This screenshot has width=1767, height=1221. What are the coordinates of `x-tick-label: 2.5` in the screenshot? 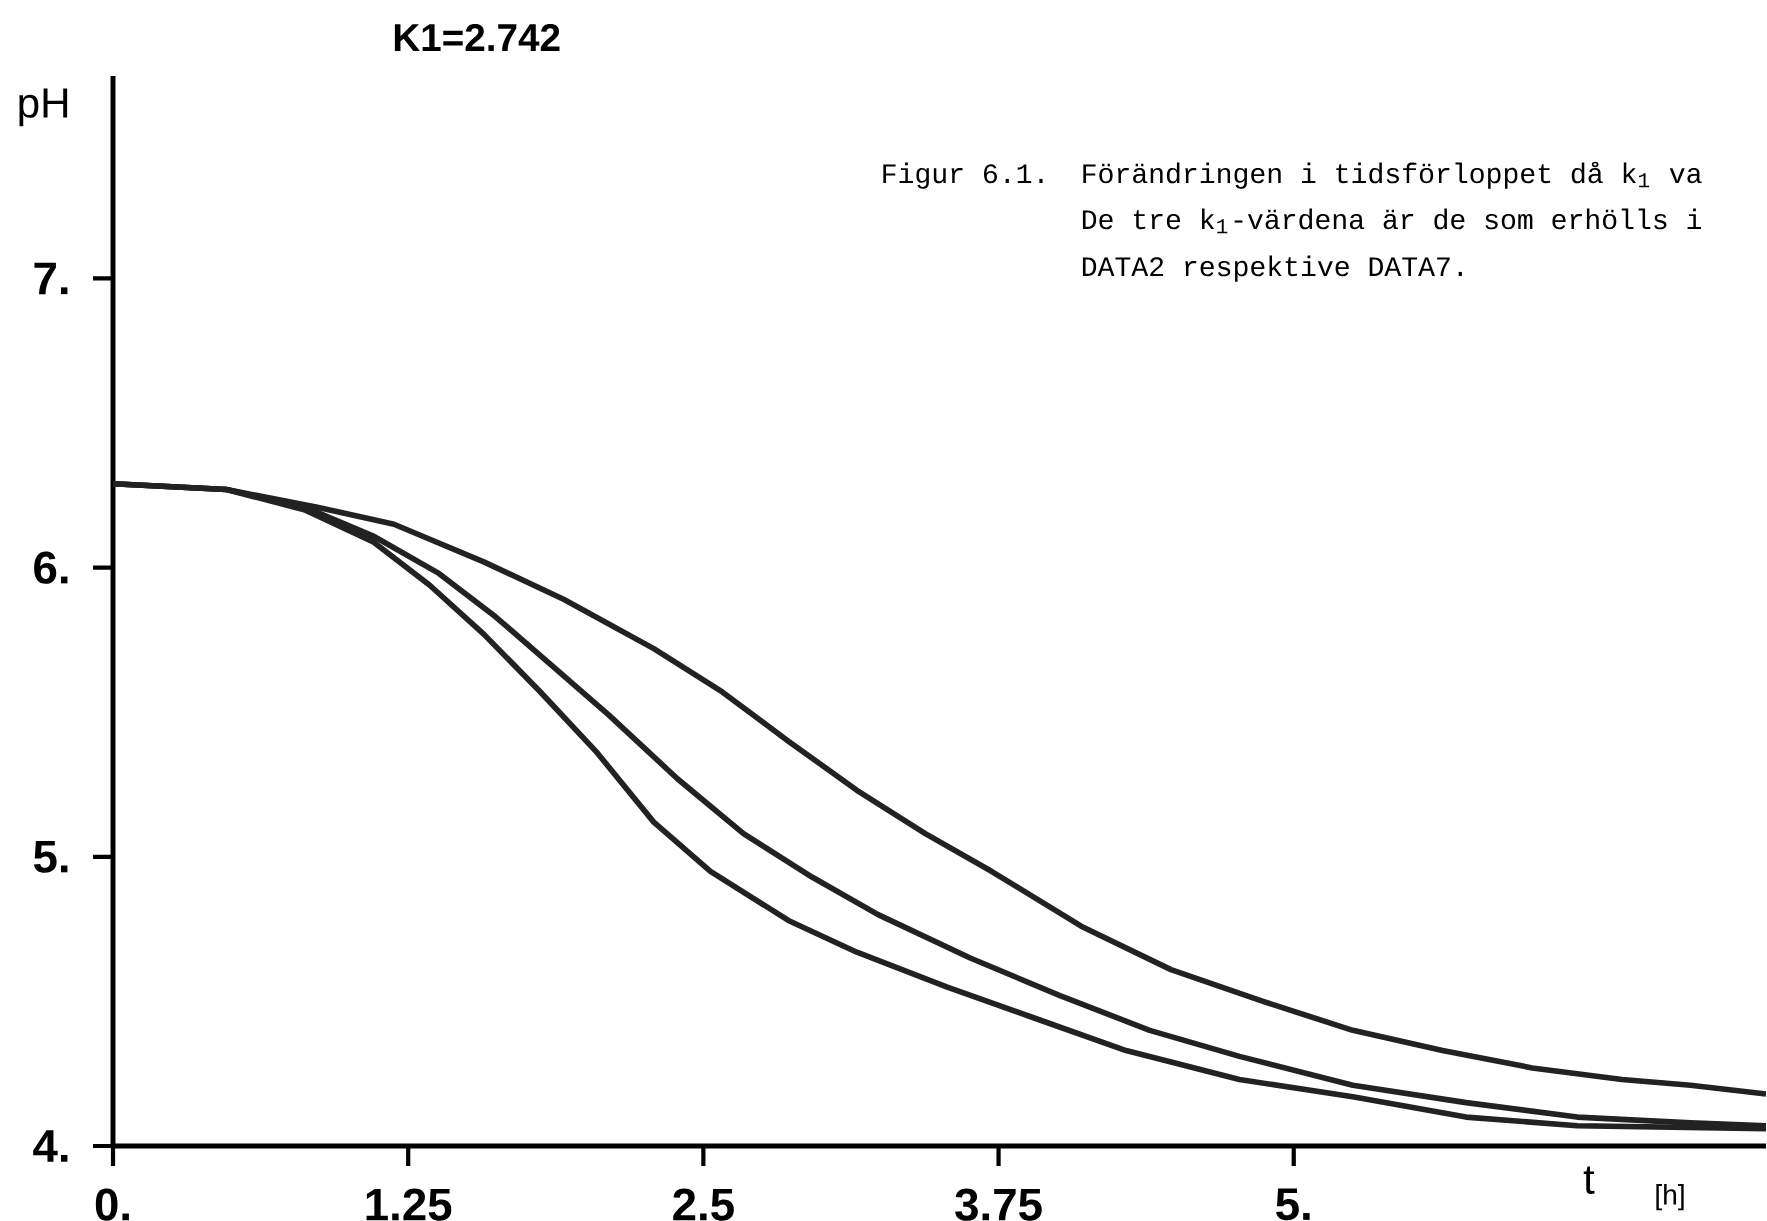 It's located at (703, 1204).